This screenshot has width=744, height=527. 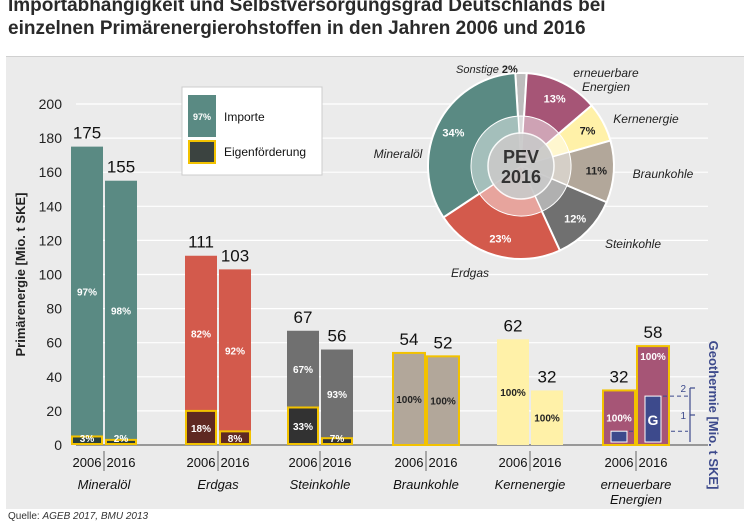 I want to click on y-tick-label: 80, so click(x=54, y=309).